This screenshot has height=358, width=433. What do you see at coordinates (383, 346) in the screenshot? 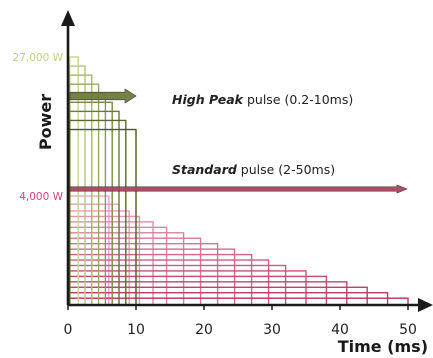
I see `x-axis-title: Time (ms)` at bounding box center [383, 346].